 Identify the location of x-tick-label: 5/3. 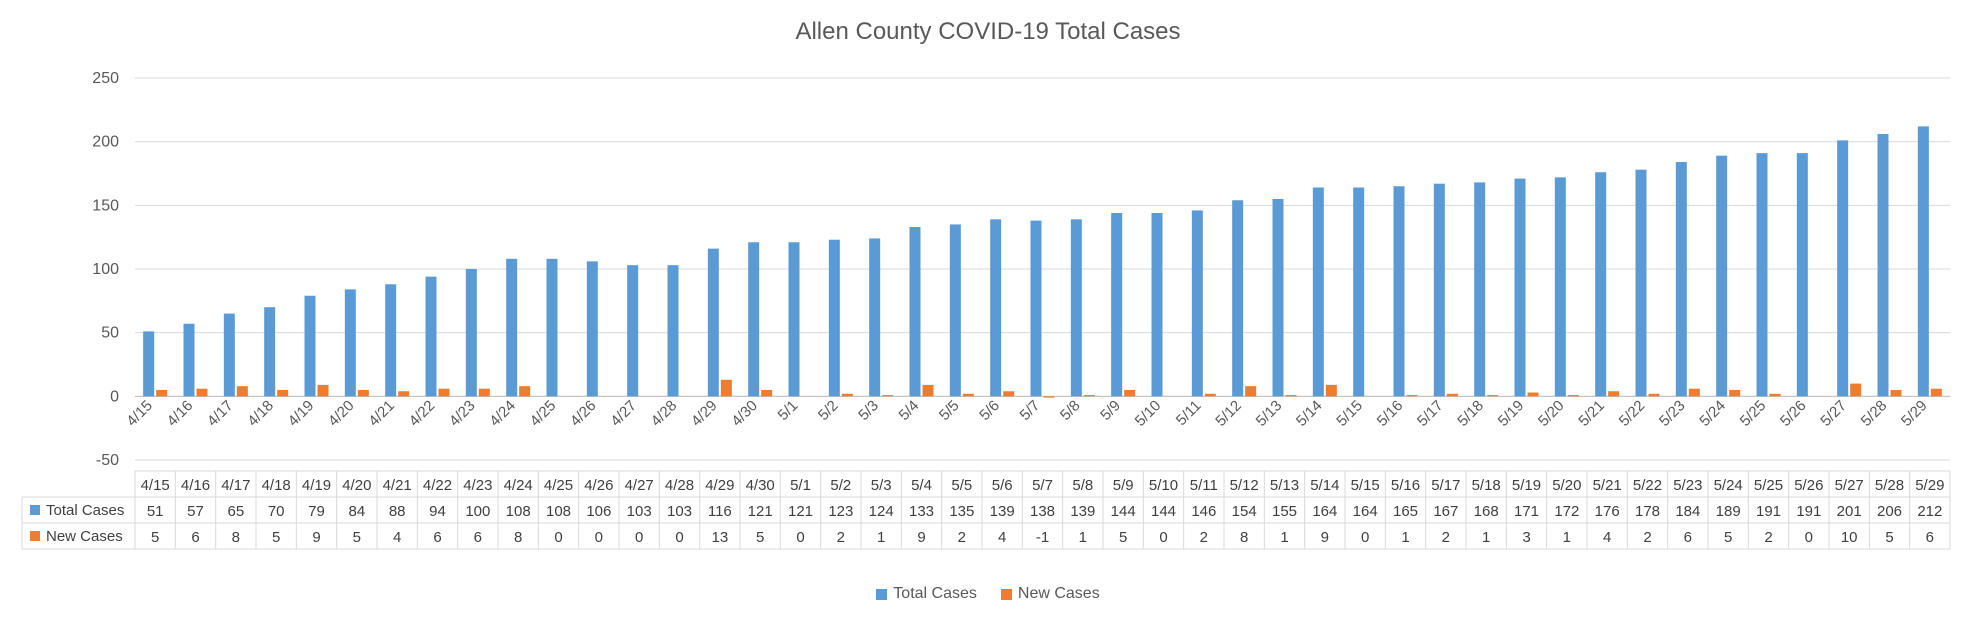
(868, 410).